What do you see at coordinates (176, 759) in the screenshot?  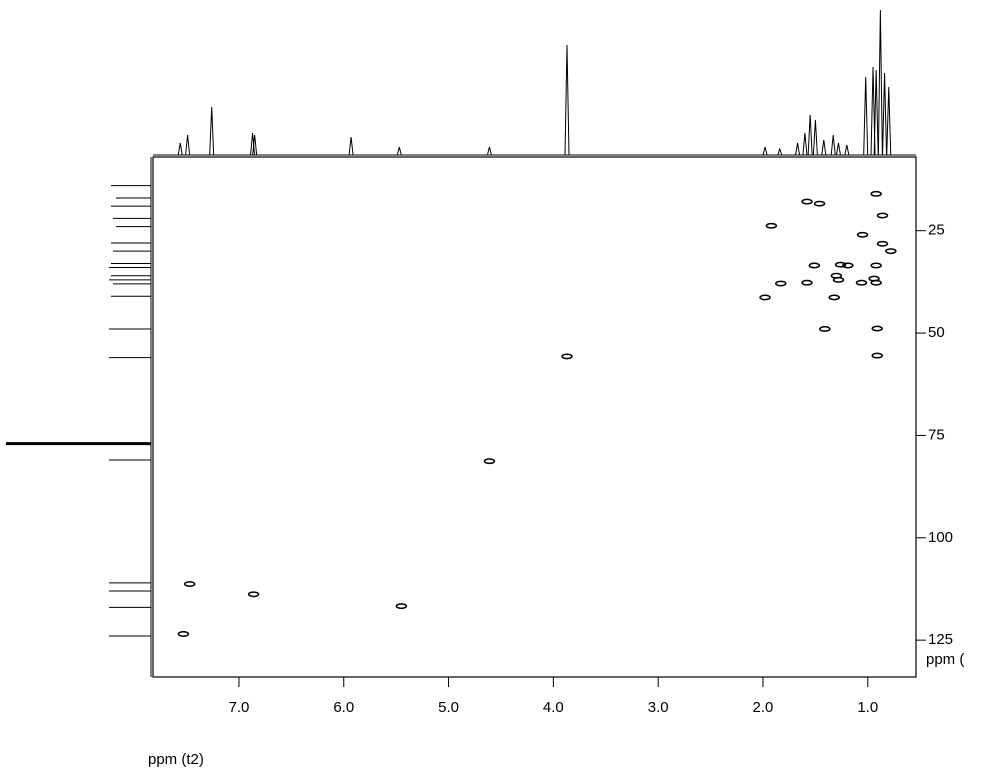 I see `x-axis-label: ppm (t2)` at bounding box center [176, 759].